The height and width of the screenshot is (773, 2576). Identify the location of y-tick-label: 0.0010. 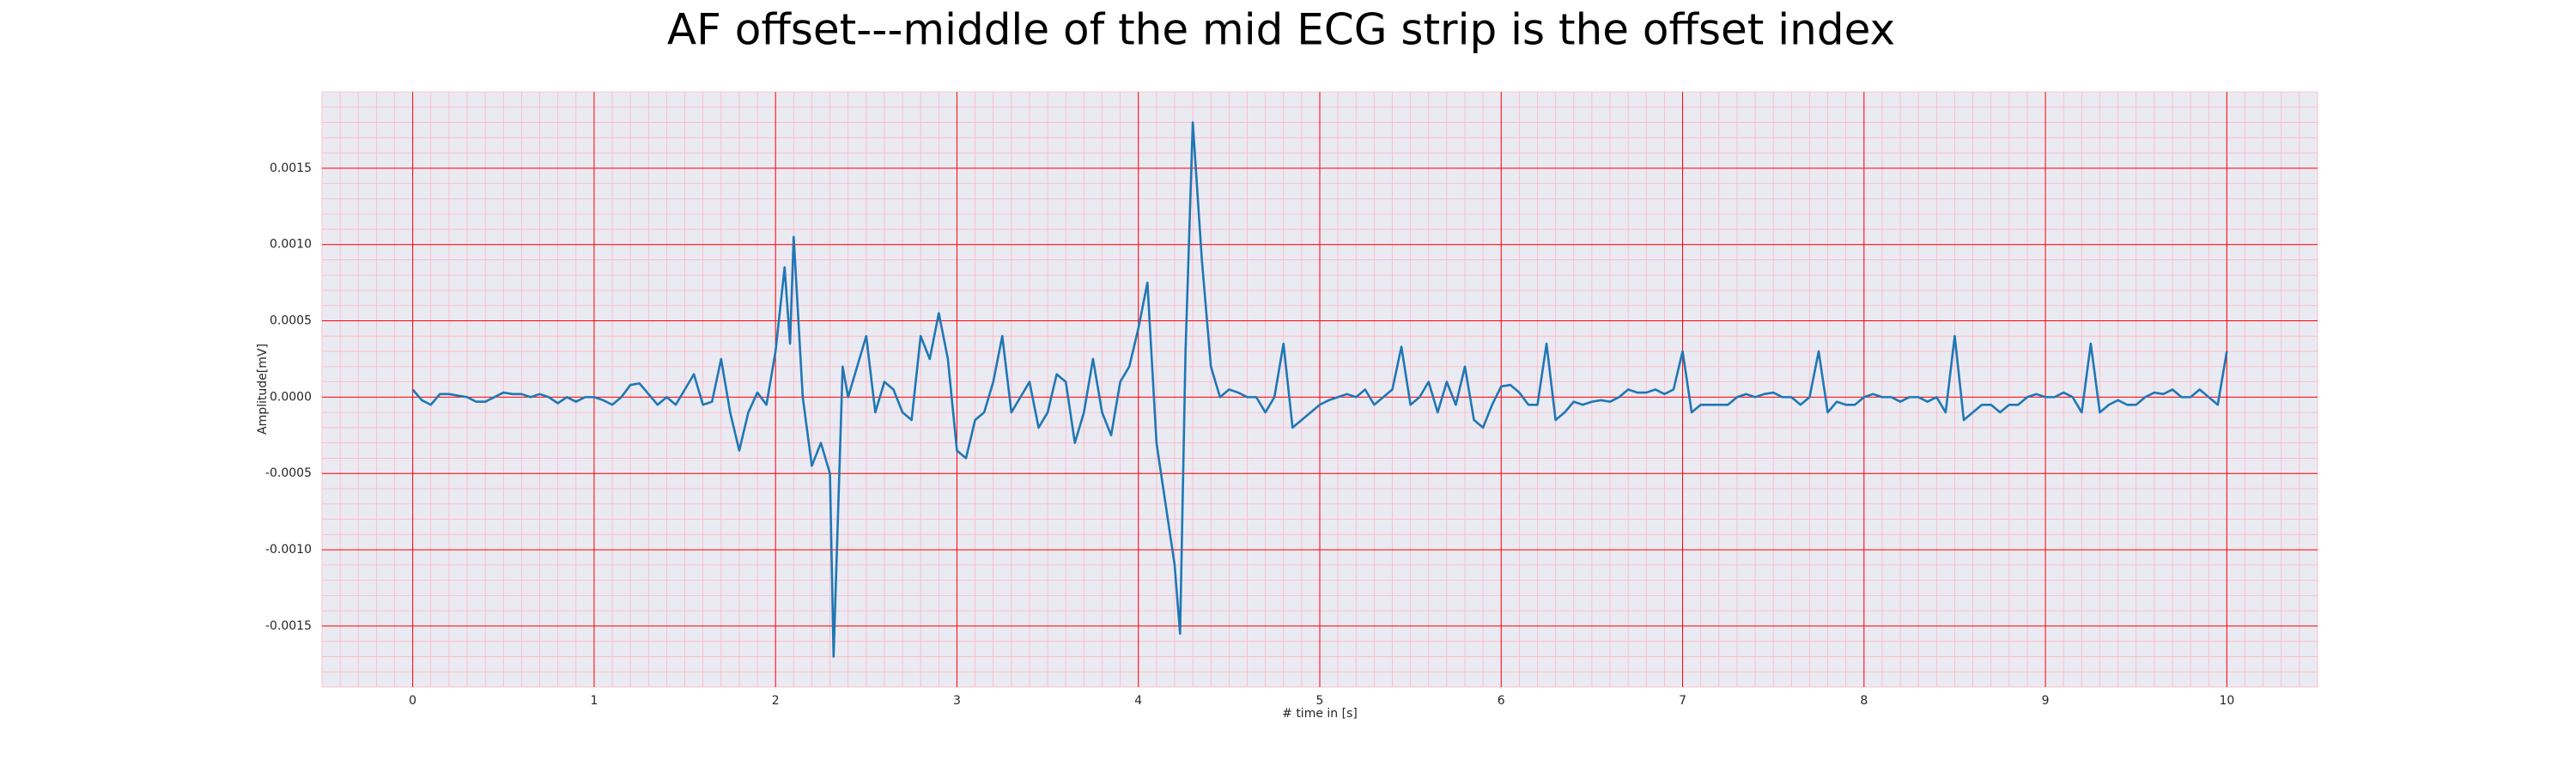
(291, 245).